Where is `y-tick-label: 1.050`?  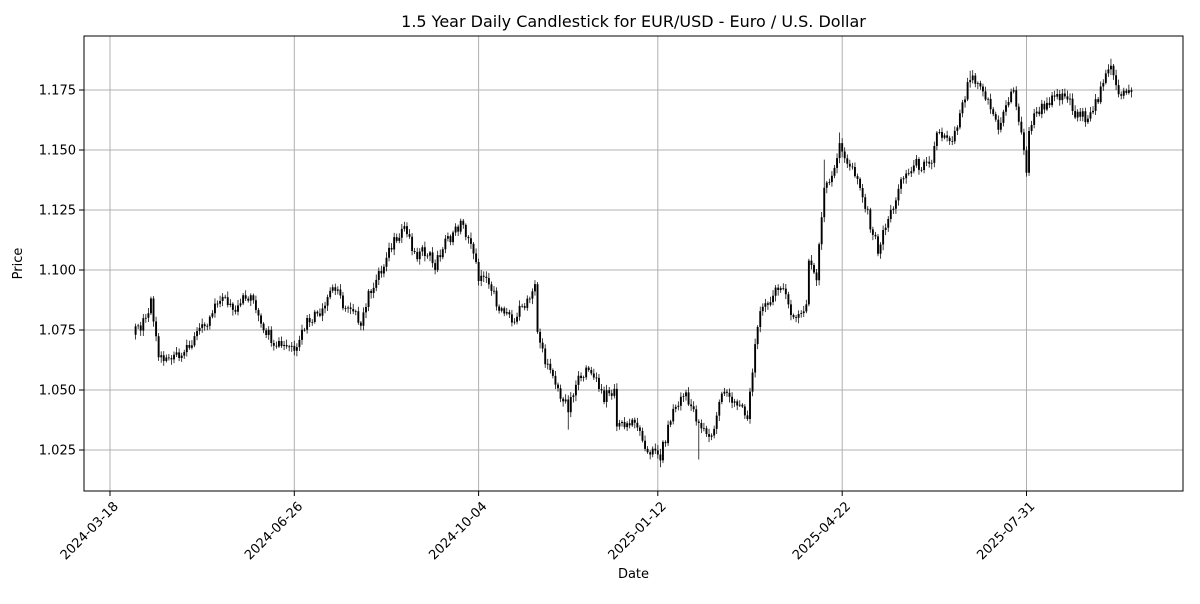
y-tick-label: 1.050 is located at coordinates (57, 391).